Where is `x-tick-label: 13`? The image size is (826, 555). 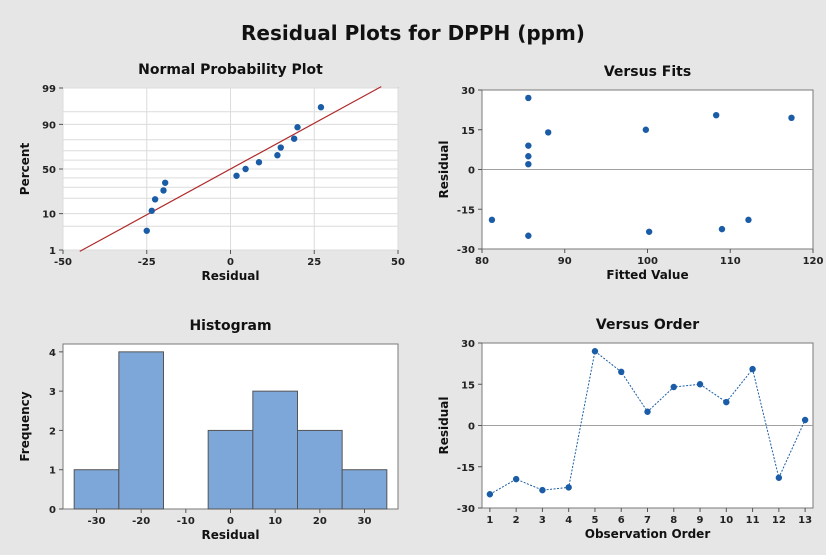 x-tick-label: 13 is located at coordinates (805, 520).